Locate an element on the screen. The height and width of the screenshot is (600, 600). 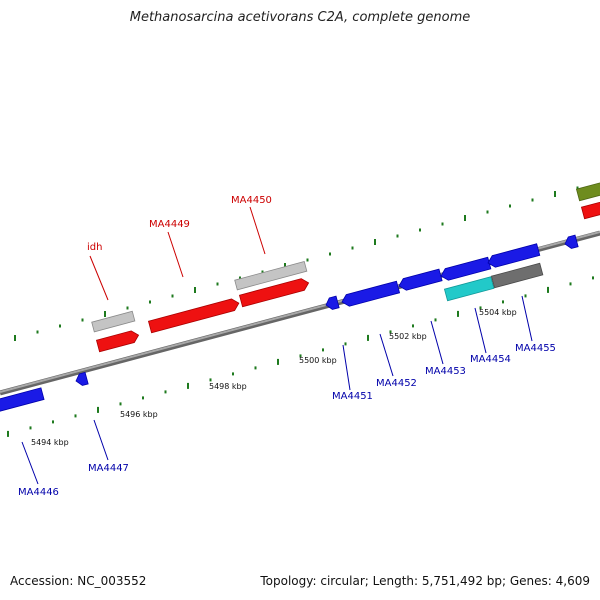
kbp-label-5502: 5502 kbp is located at coordinates (408, 336).